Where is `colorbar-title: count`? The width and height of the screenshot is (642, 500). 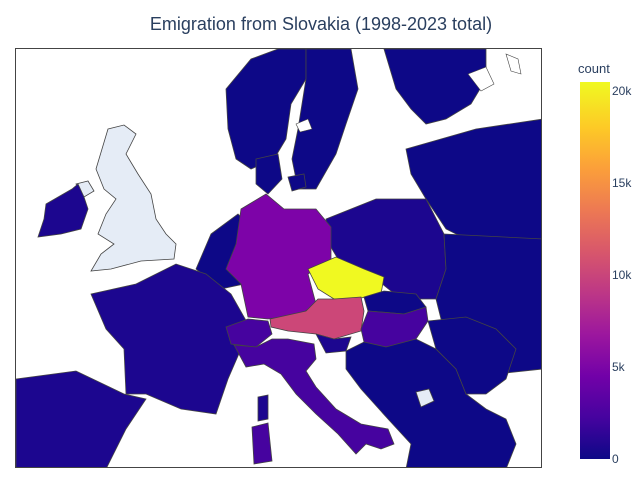
colorbar-title: count is located at coordinates (594, 68).